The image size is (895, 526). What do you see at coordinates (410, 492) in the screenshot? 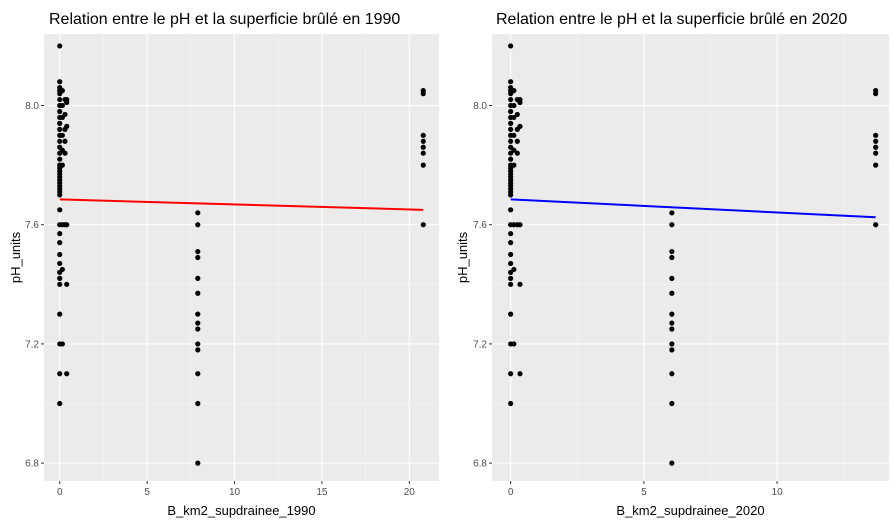
I see `x-tick-label: 20` at bounding box center [410, 492].